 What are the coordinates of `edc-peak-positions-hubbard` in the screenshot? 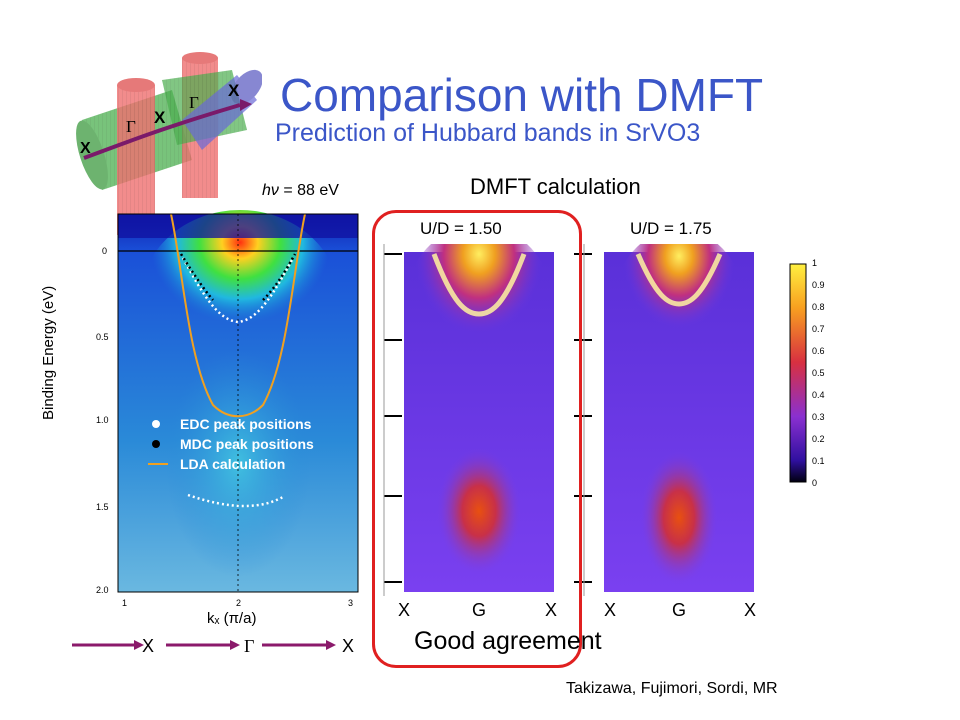 It's located at (235, 500).